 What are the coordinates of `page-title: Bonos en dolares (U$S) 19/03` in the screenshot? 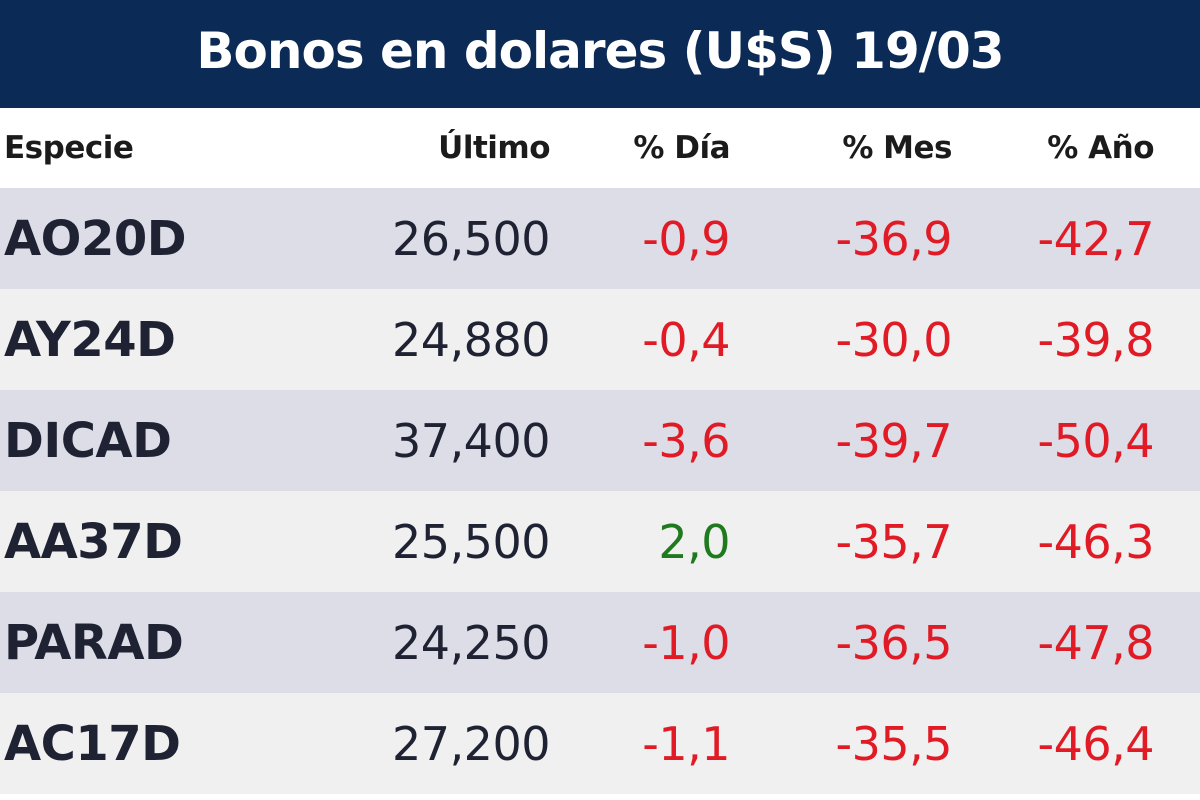 It's located at (600, 51).